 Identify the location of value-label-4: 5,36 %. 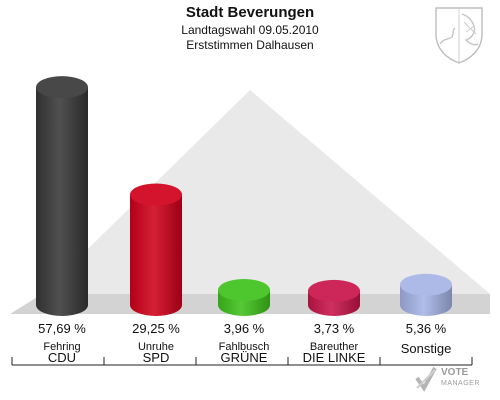
(426, 328).